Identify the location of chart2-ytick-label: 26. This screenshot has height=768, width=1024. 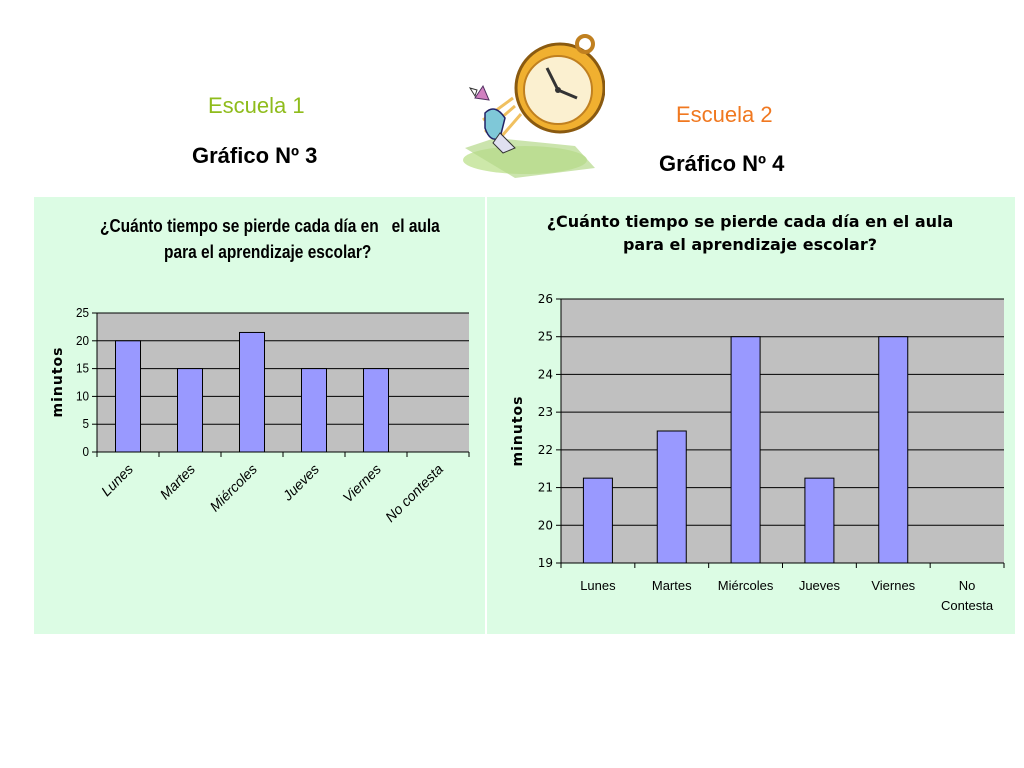
(545, 299).